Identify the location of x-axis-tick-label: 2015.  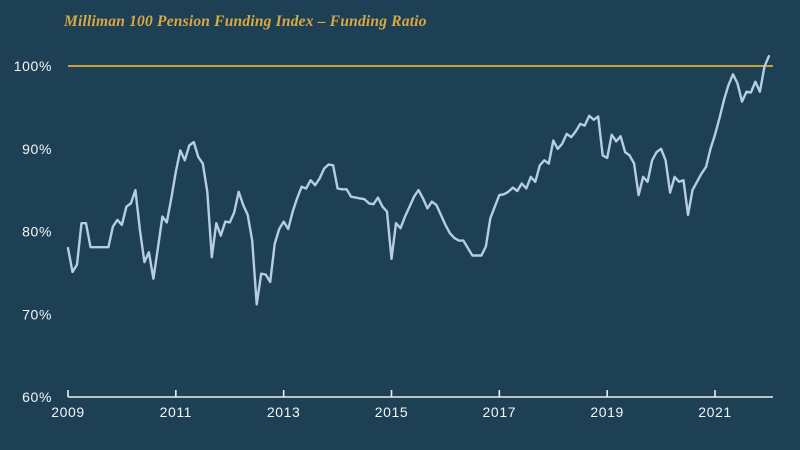
(392, 412).